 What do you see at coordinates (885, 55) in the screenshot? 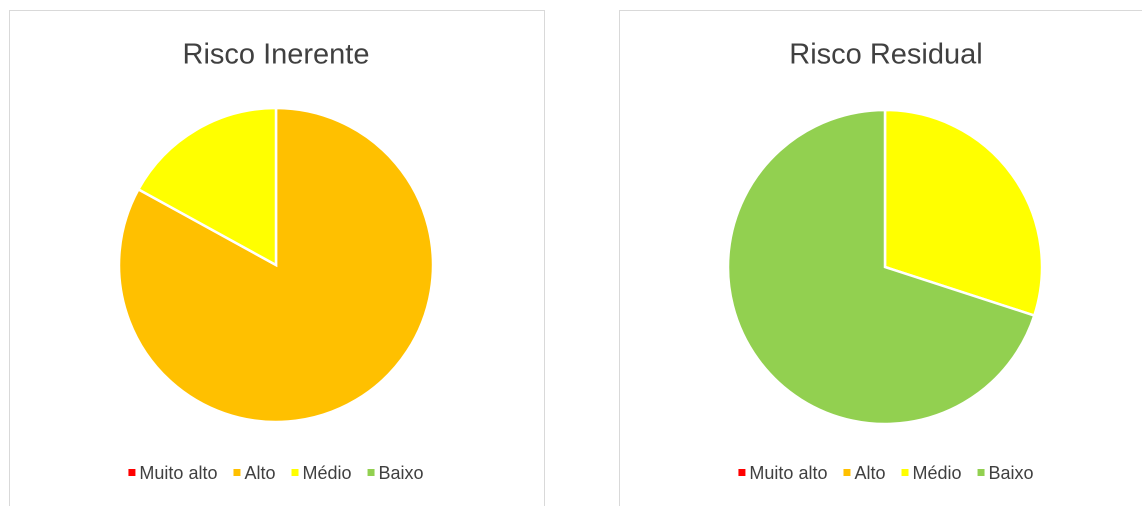
I see `chart-title: Risco Residual` at bounding box center [885, 55].